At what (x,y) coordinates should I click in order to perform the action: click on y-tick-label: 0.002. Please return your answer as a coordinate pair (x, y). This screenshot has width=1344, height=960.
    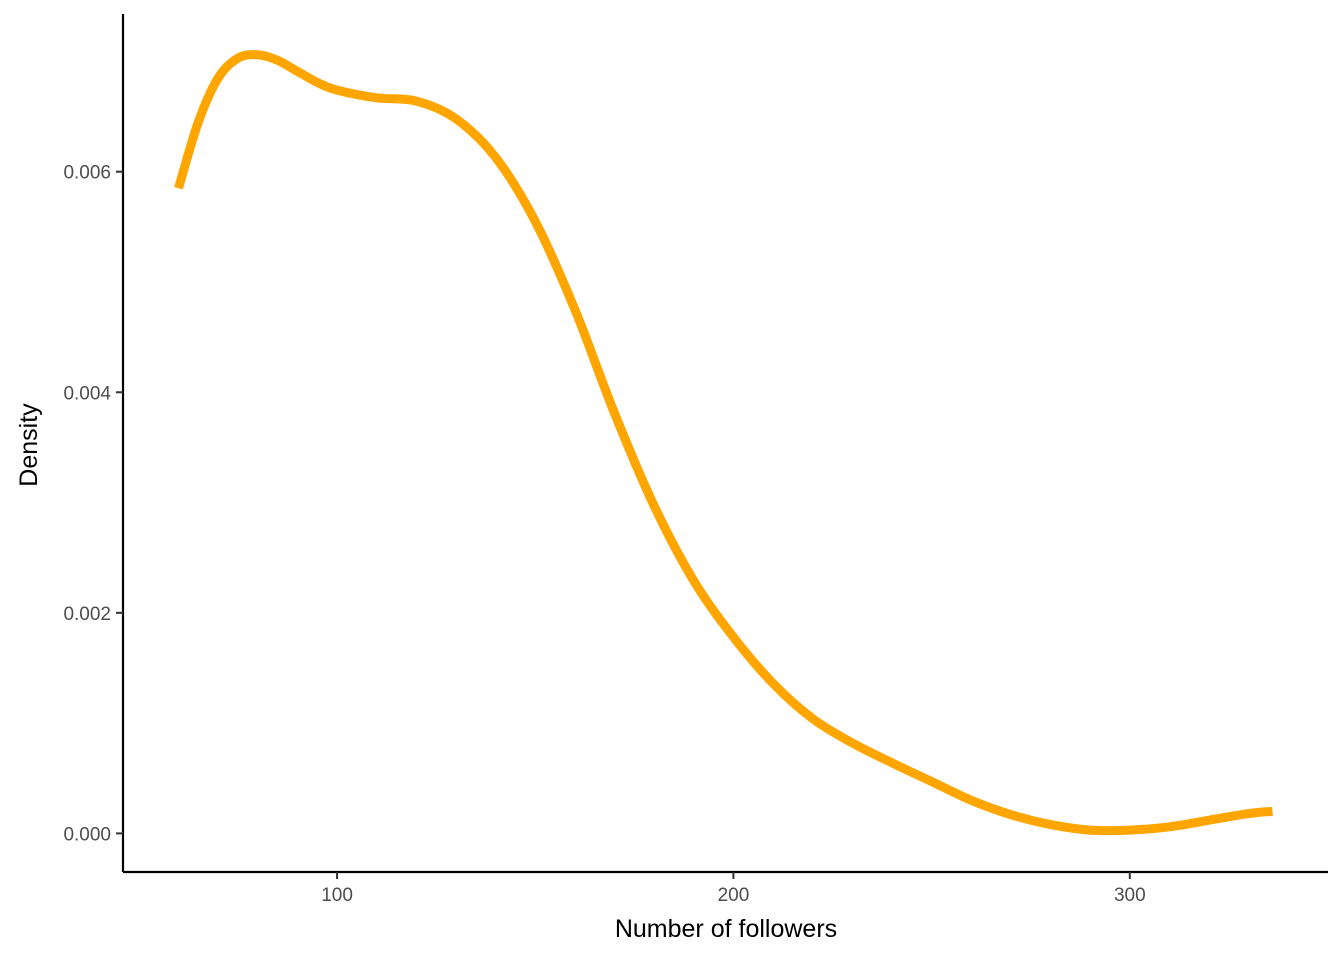
    Looking at the image, I should click on (87, 614).